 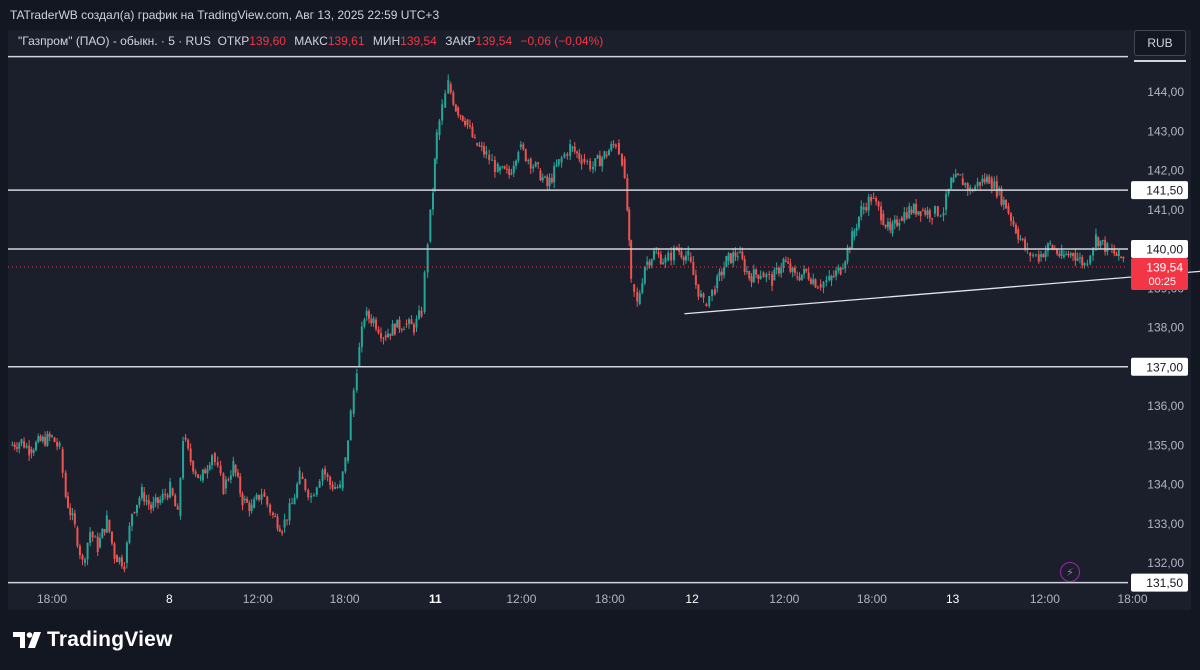 I want to click on level-price-label: 140,00, so click(x=1164, y=250).